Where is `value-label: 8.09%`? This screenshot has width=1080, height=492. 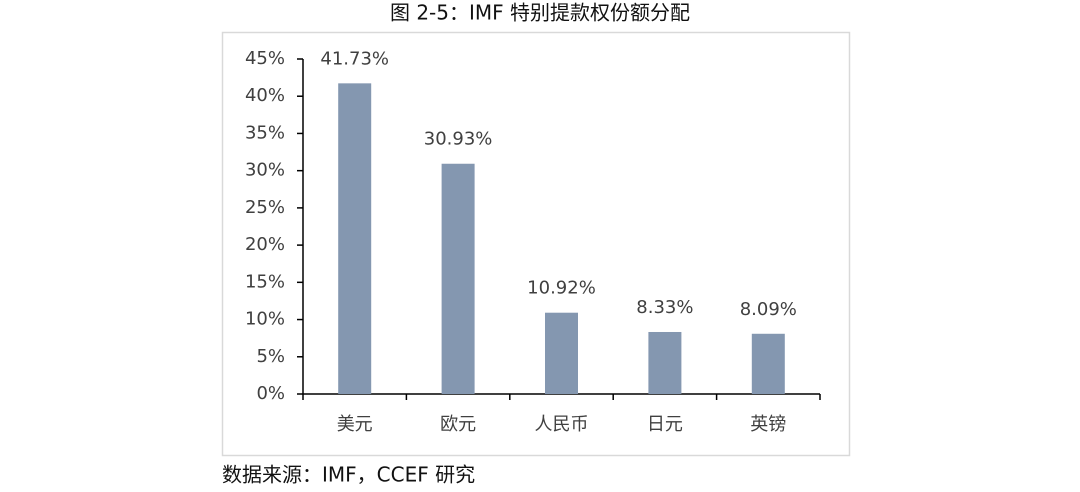
value-label: 8.09% is located at coordinates (768, 309).